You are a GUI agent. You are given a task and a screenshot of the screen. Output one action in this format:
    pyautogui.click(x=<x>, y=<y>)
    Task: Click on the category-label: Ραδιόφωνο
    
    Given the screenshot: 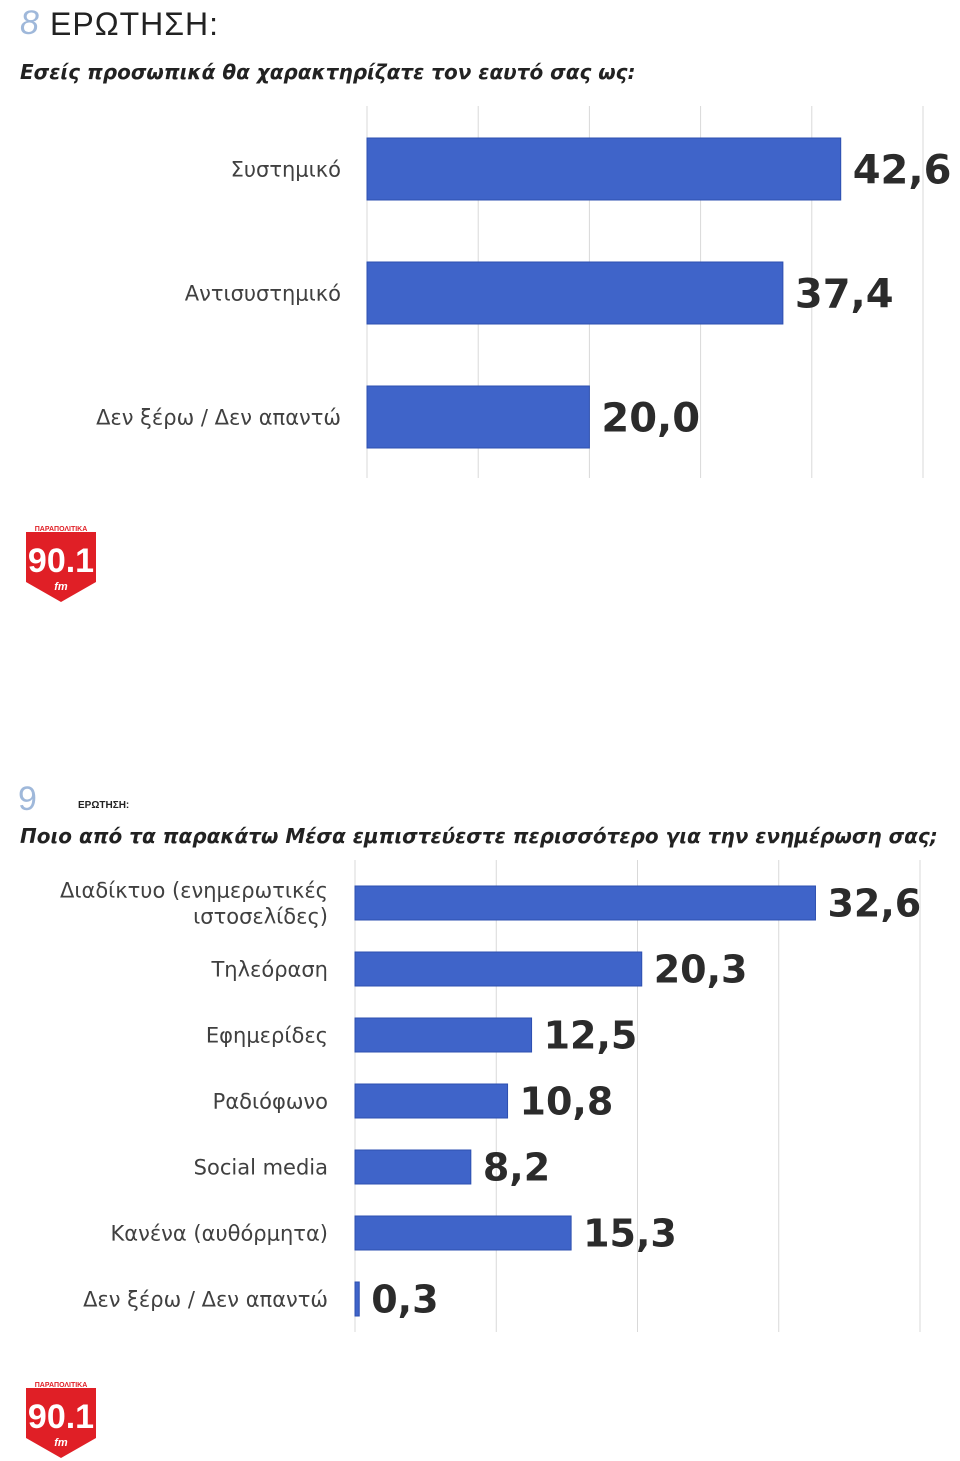 What is the action you would take?
    pyautogui.click(x=270, y=1102)
    